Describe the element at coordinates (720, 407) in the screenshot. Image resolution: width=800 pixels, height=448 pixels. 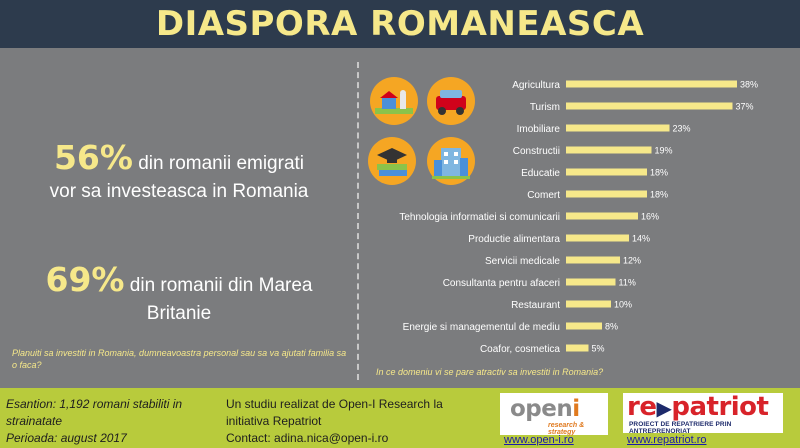
I see `repatriot-logo-patriot: patriot` at that location.